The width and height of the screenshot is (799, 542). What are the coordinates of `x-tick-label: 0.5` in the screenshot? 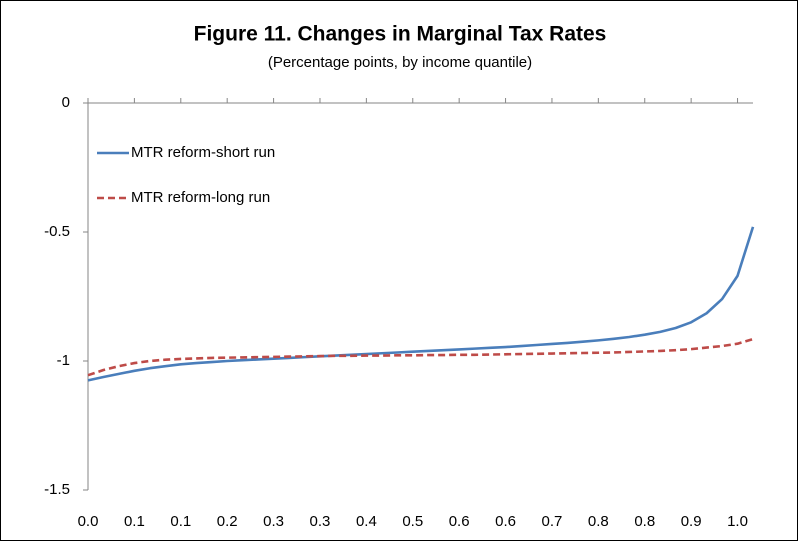 It's located at (412, 521).